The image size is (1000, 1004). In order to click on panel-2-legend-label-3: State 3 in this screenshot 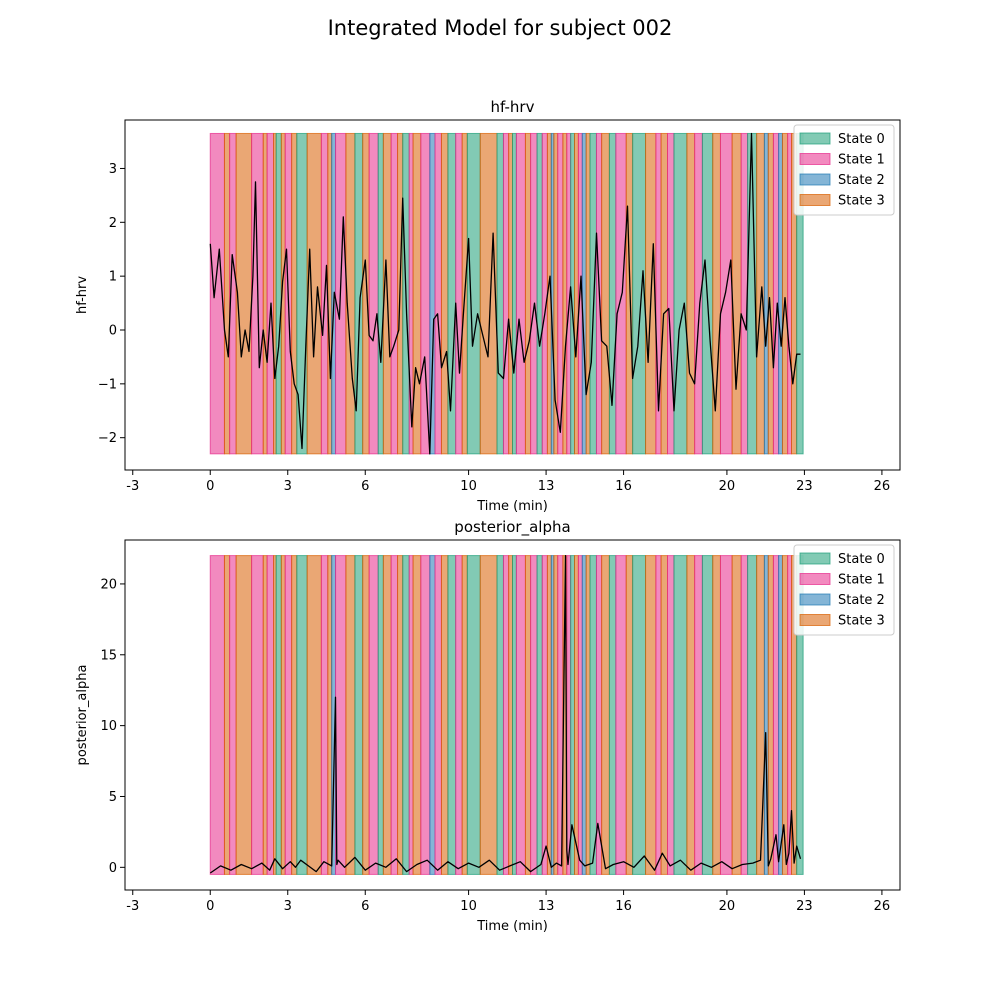, I will do `click(861, 621)`.